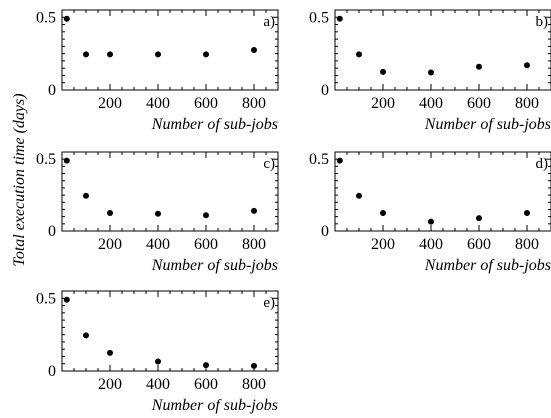 This screenshot has width=551, height=418. I want to click on panel-tag: d), so click(542, 164).